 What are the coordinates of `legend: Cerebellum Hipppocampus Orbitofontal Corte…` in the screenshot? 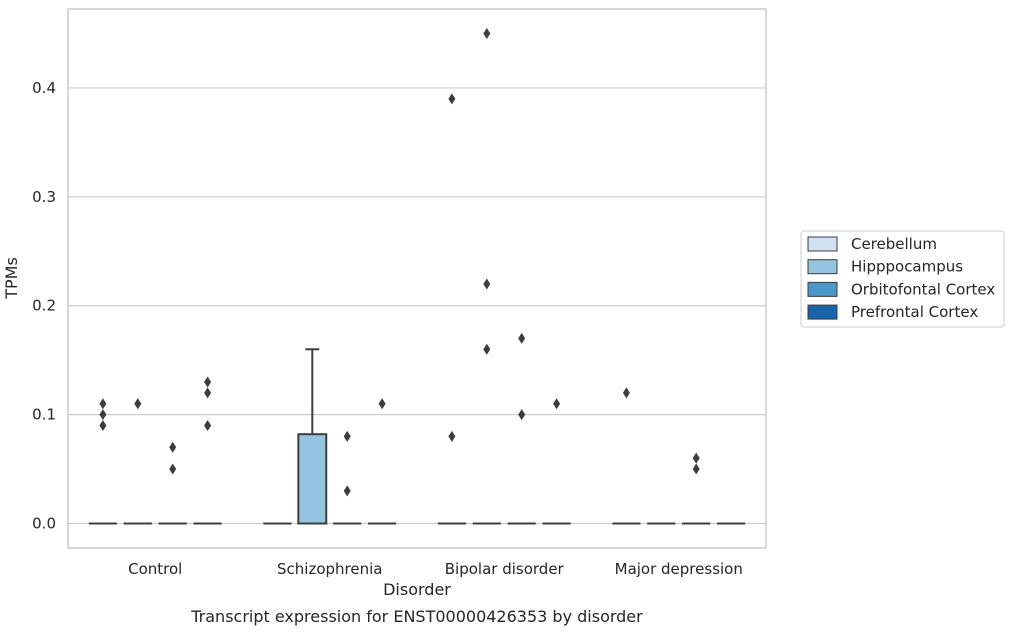 It's located at (902, 279).